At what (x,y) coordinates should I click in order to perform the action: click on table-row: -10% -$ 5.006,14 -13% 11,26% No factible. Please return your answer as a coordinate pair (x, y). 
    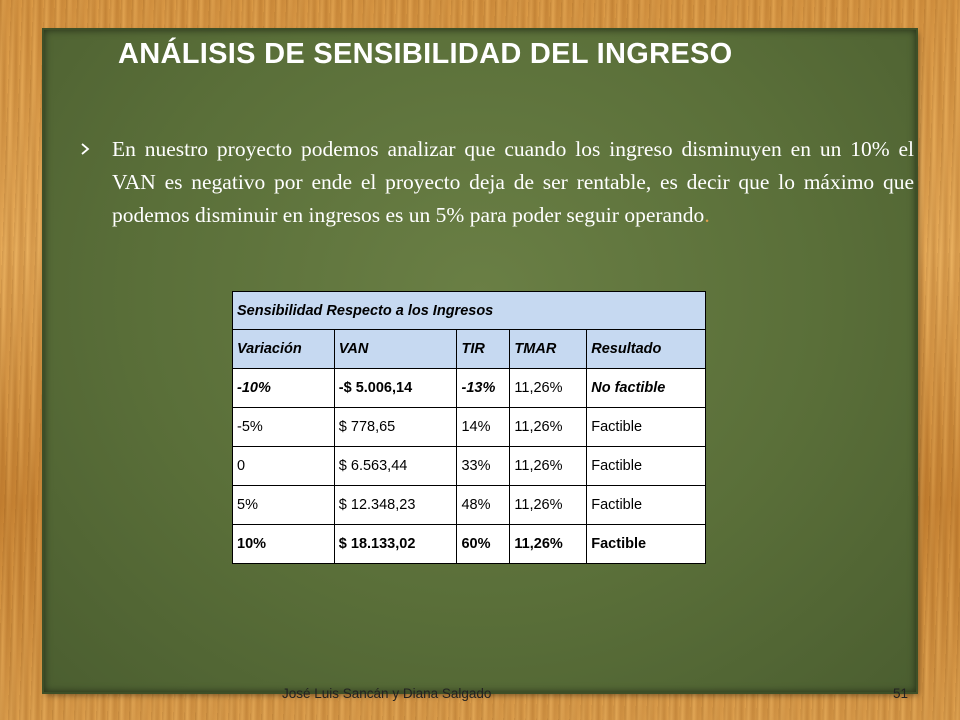
    Looking at the image, I should click on (469, 388).